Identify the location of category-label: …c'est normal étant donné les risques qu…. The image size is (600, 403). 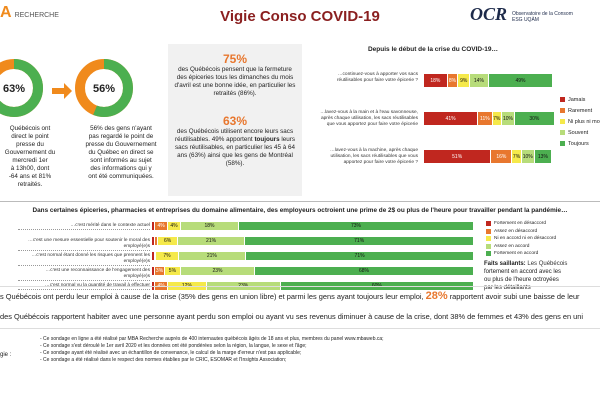
(84, 259).